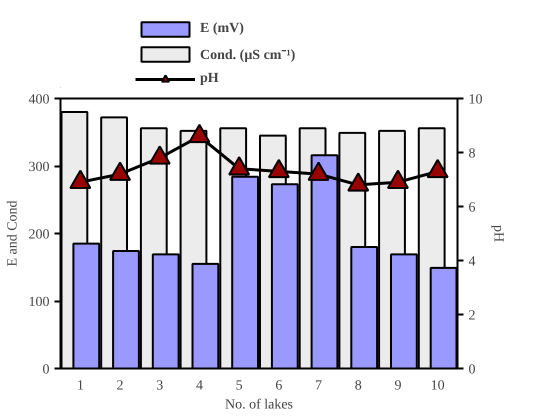 The image size is (541, 417). I want to click on legend-label: Cond. (μS cm⁻¹), so click(248, 55).